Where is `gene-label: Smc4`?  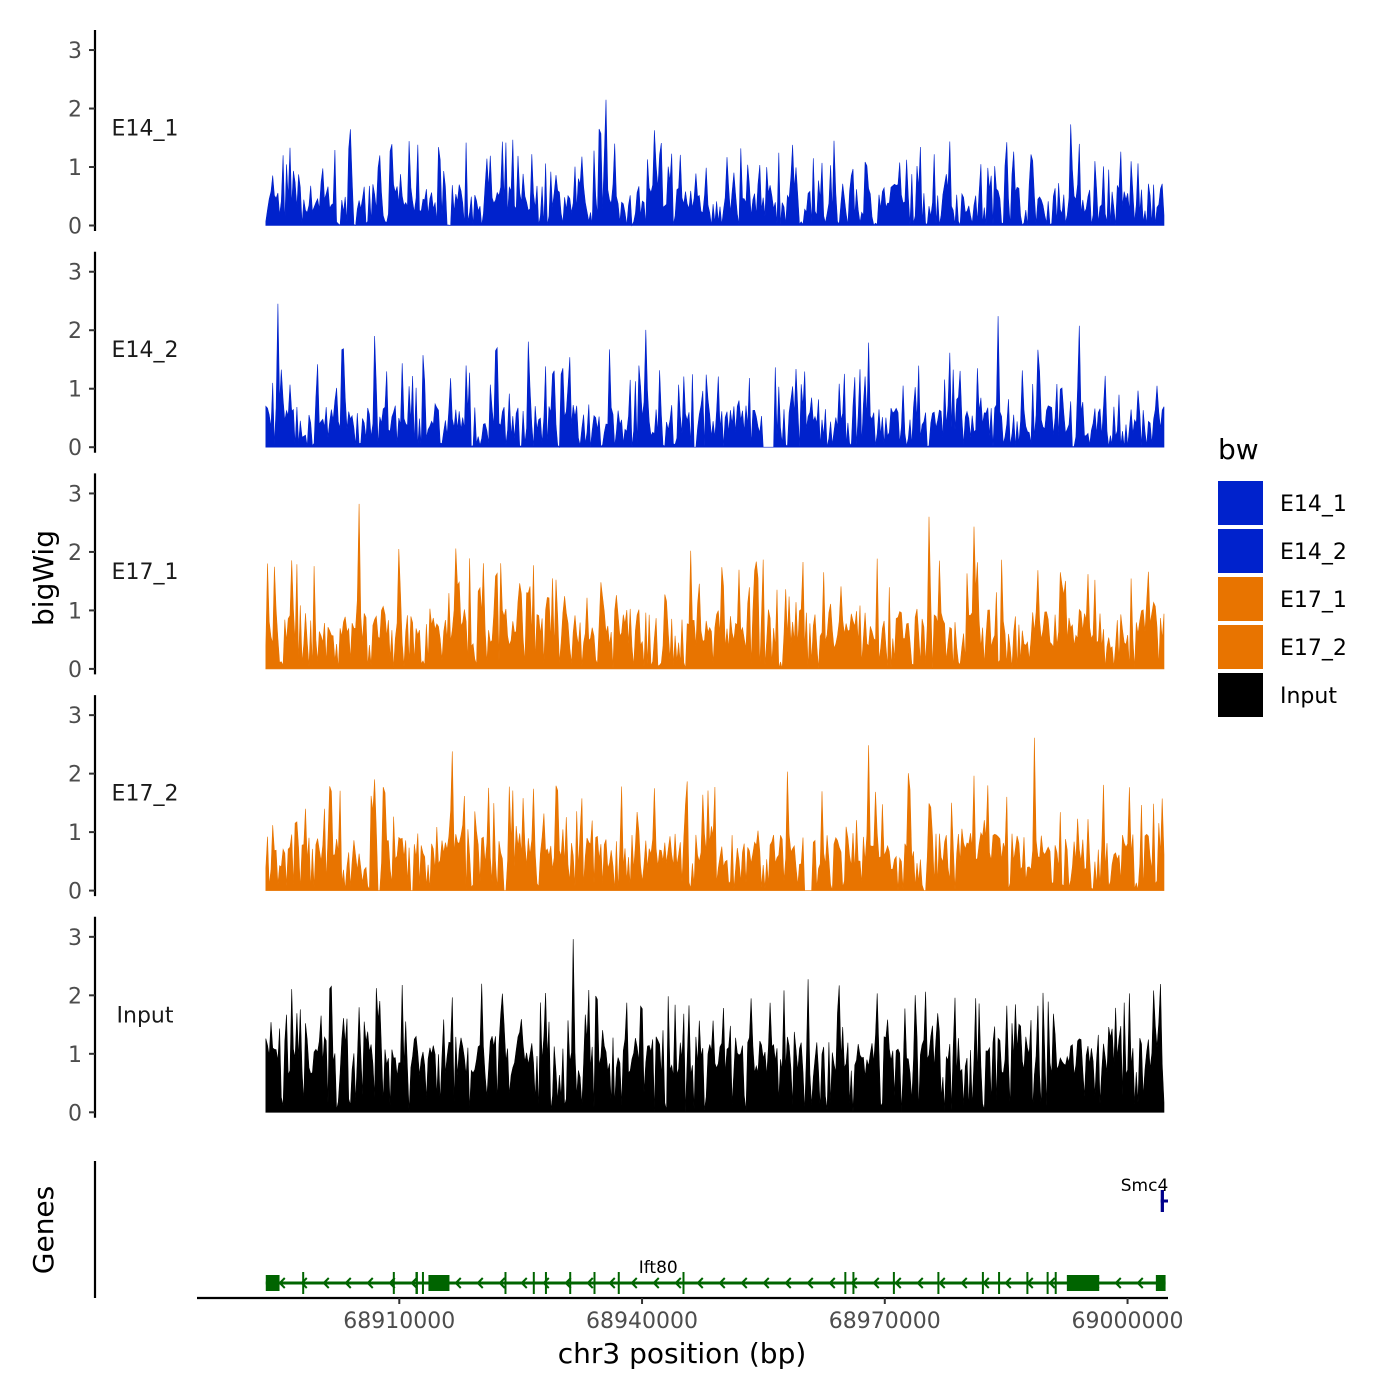
gene-label: Smc4 is located at coordinates (1145, 1186).